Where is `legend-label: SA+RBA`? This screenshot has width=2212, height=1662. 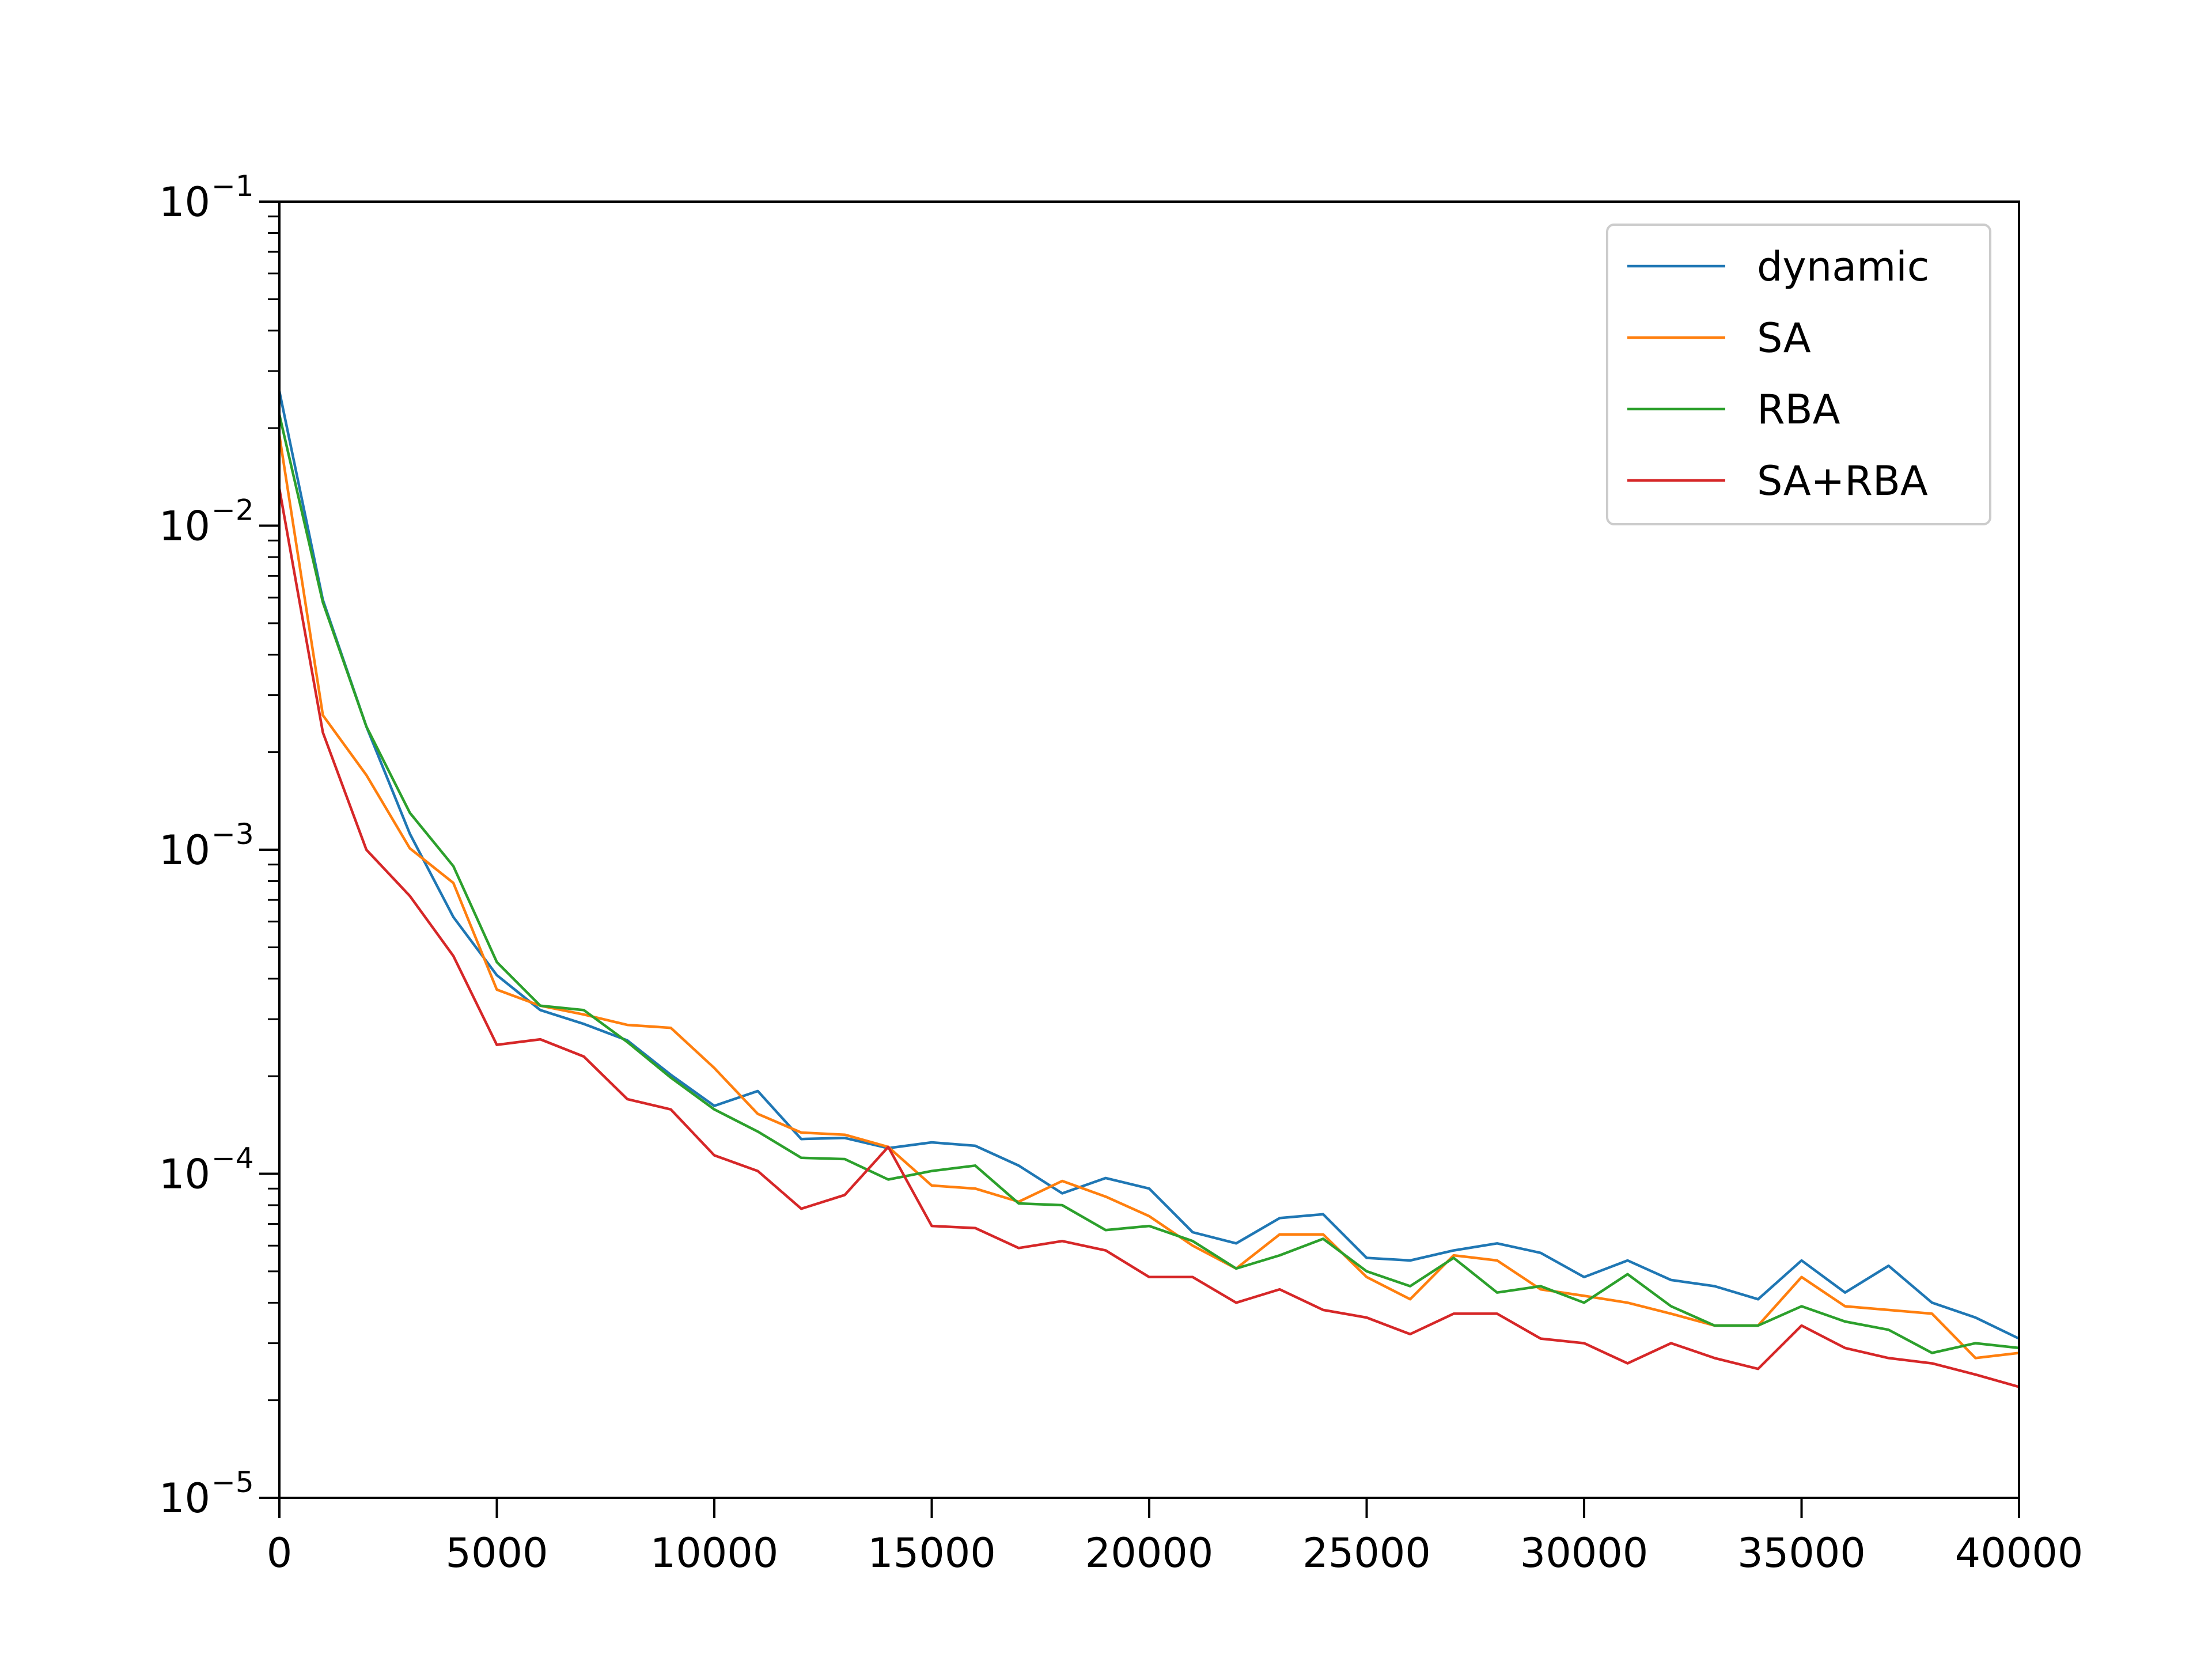 legend-label: SA+RBA is located at coordinates (1842, 481).